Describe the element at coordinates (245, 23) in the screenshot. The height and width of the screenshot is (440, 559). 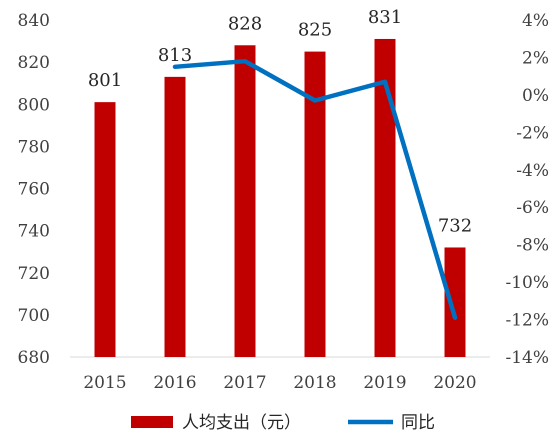
I see `bar-data-label: 828` at that location.